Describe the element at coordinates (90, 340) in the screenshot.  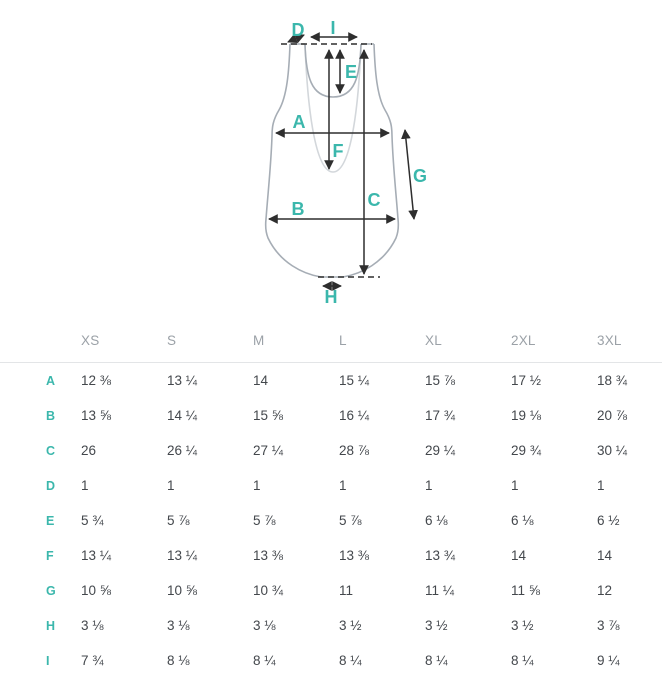
I see `column-header-xs: XS` at that location.